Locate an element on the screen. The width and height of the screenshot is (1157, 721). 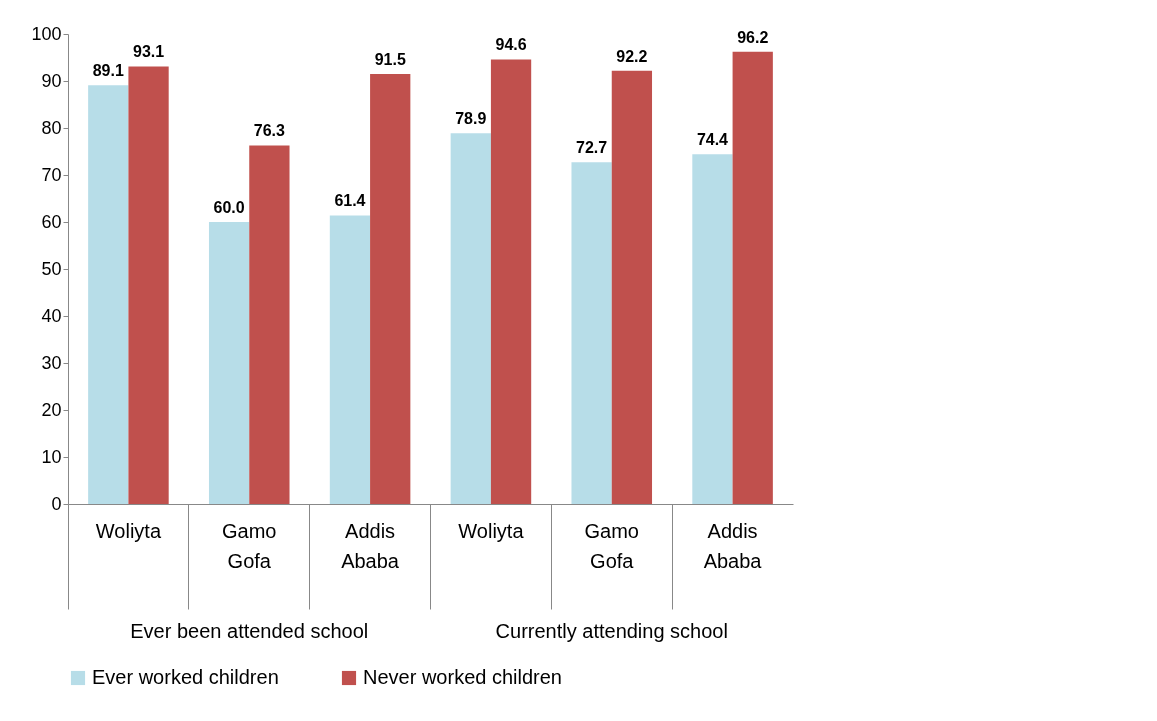
data-label: 94.6 is located at coordinates (511, 45).